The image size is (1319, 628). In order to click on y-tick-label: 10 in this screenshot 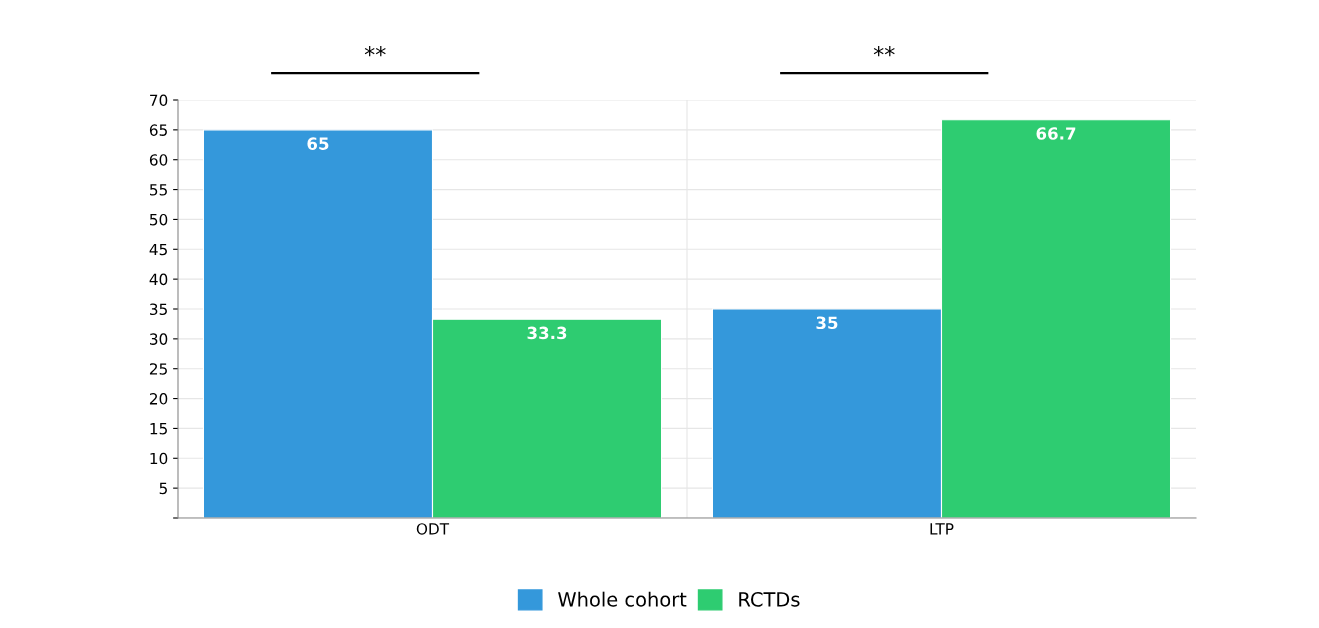, I will do `click(159, 458)`.